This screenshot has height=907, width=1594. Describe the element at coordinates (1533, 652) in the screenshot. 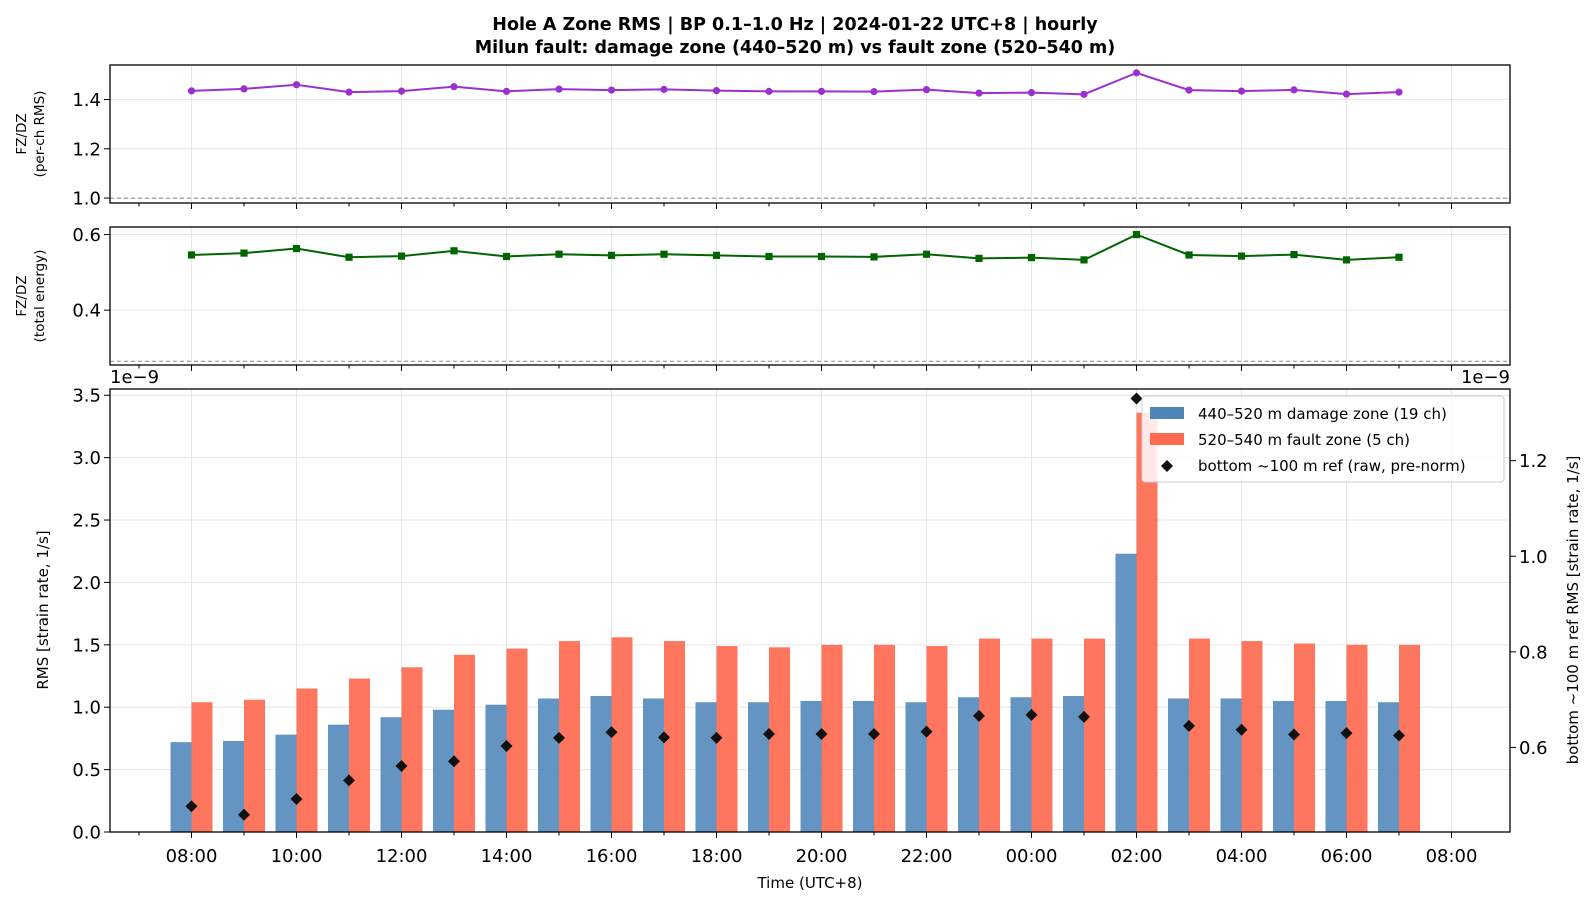

I see `ref-ytick-label: 0.8` at that location.